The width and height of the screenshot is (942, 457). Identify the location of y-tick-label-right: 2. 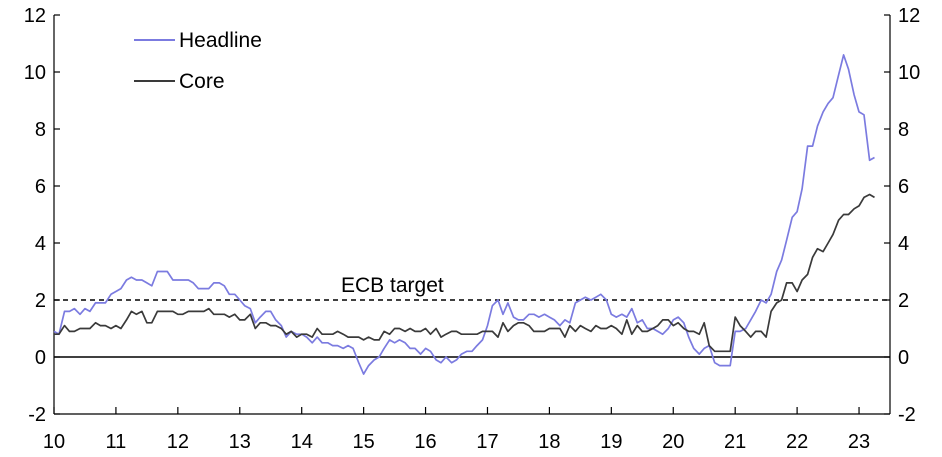
(903, 301).